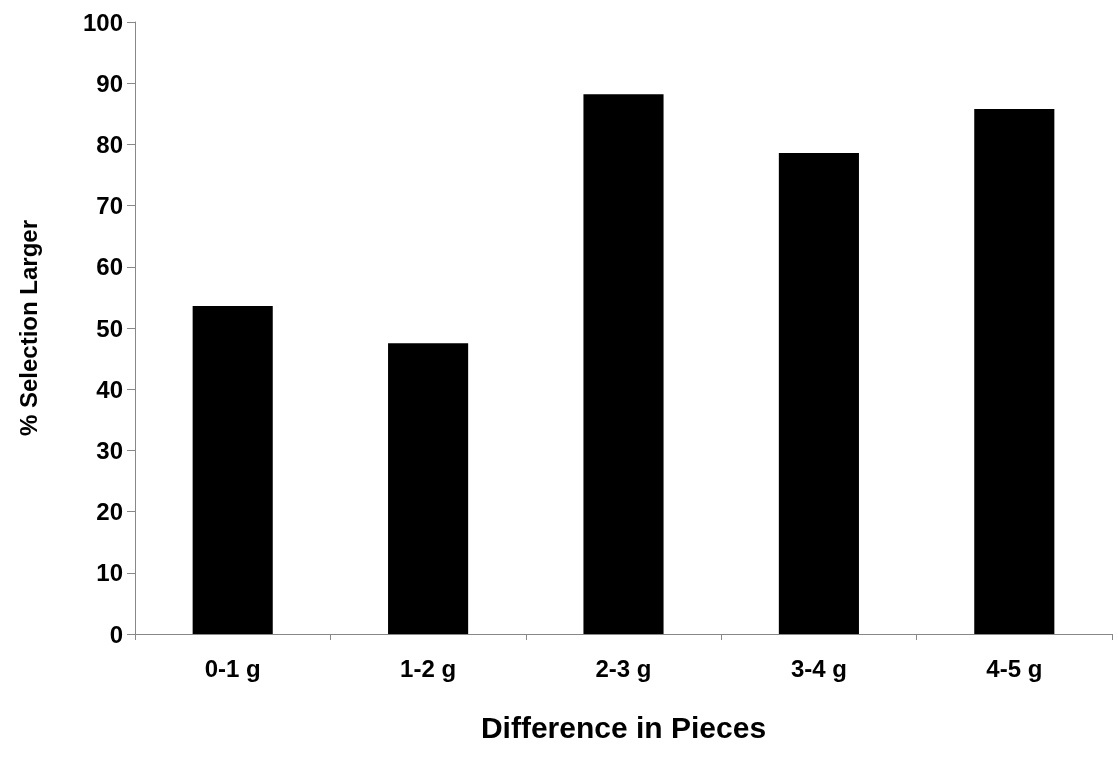 The width and height of the screenshot is (1118, 759). What do you see at coordinates (109, 83) in the screenshot?
I see `y-tick-label: 90` at bounding box center [109, 83].